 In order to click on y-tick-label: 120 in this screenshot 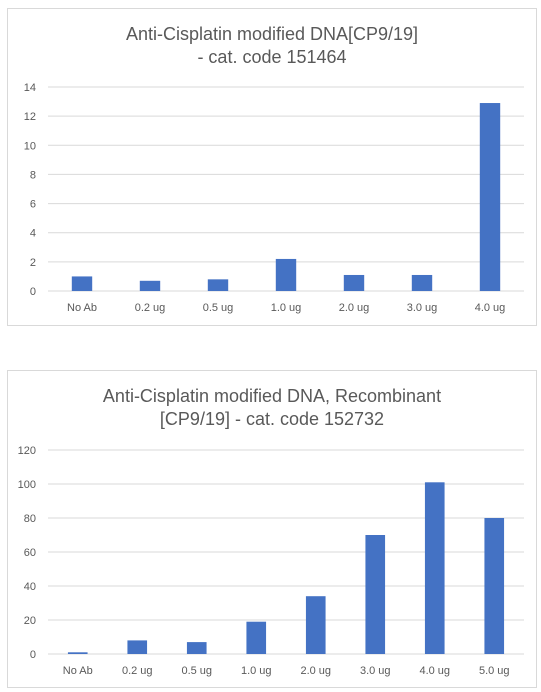, I will do `click(27, 451)`.